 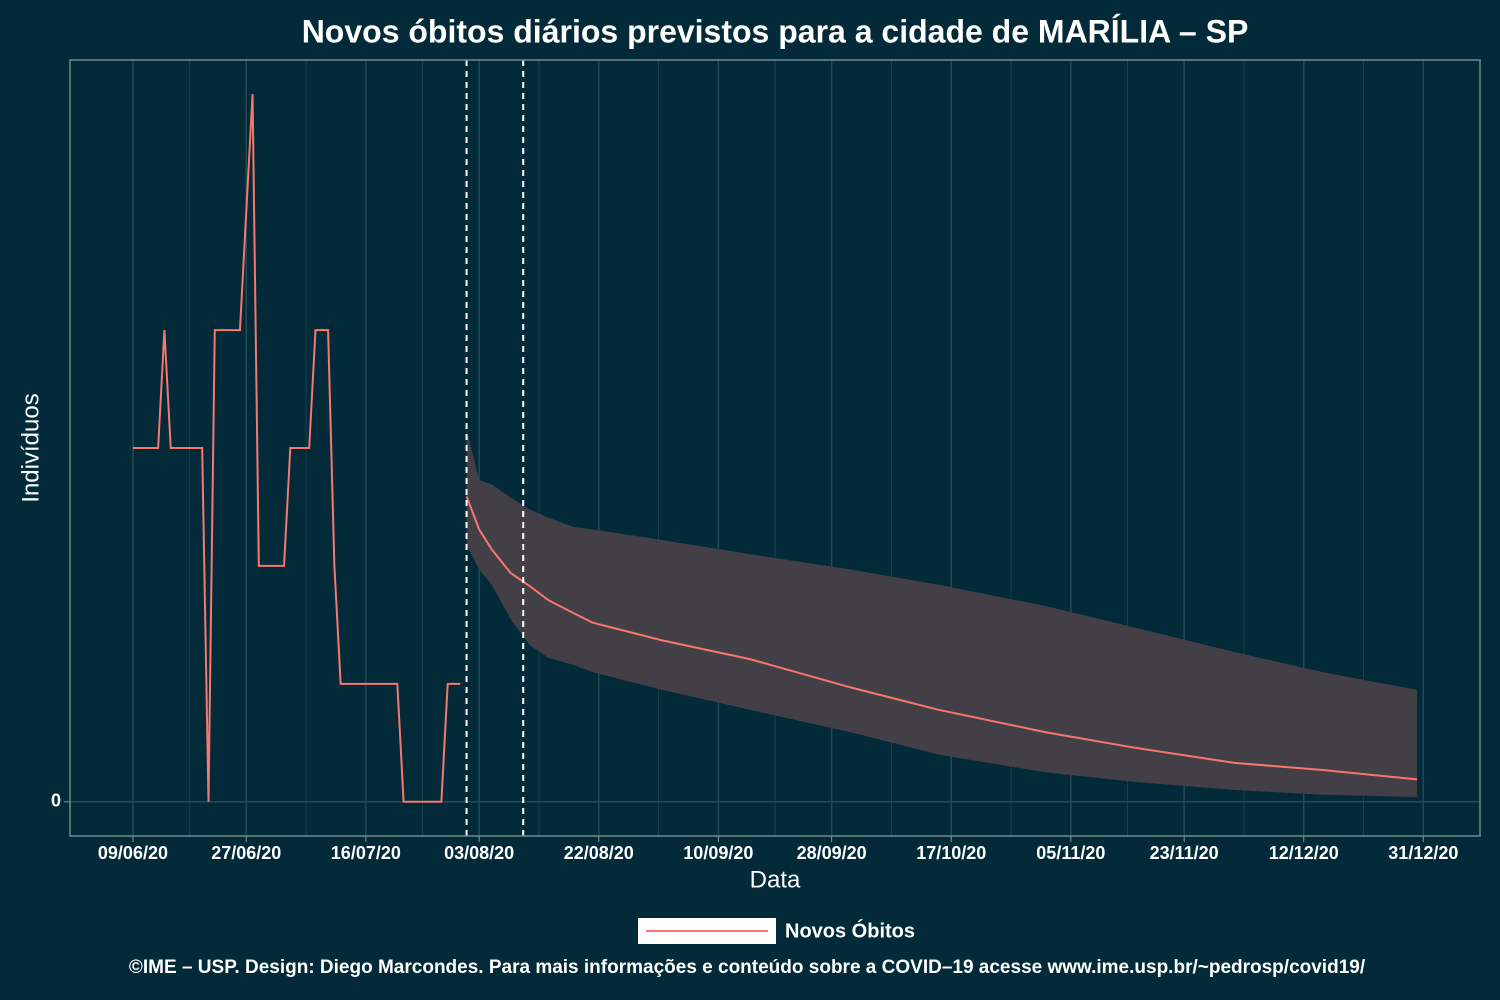 What do you see at coordinates (599, 853) in the screenshot?
I see `x-tick-label: 22/08/20` at bounding box center [599, 853].